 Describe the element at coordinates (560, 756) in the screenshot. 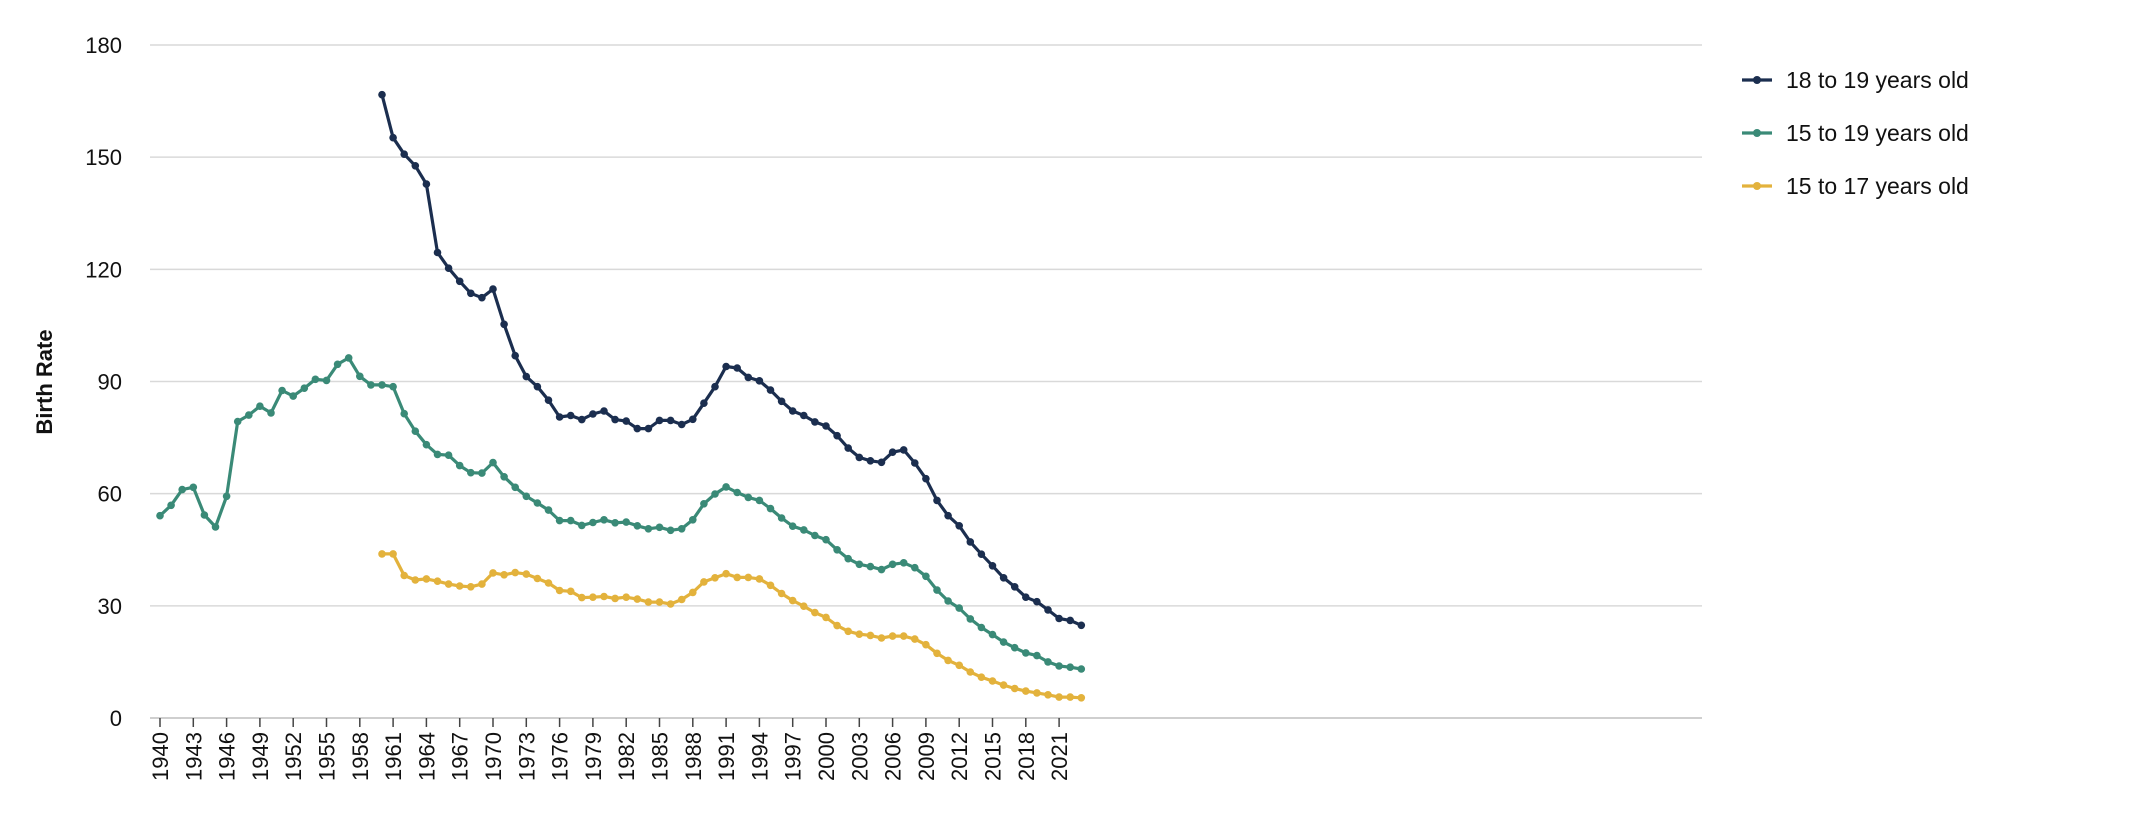

I see `x-tick-label: 1976` at that location.